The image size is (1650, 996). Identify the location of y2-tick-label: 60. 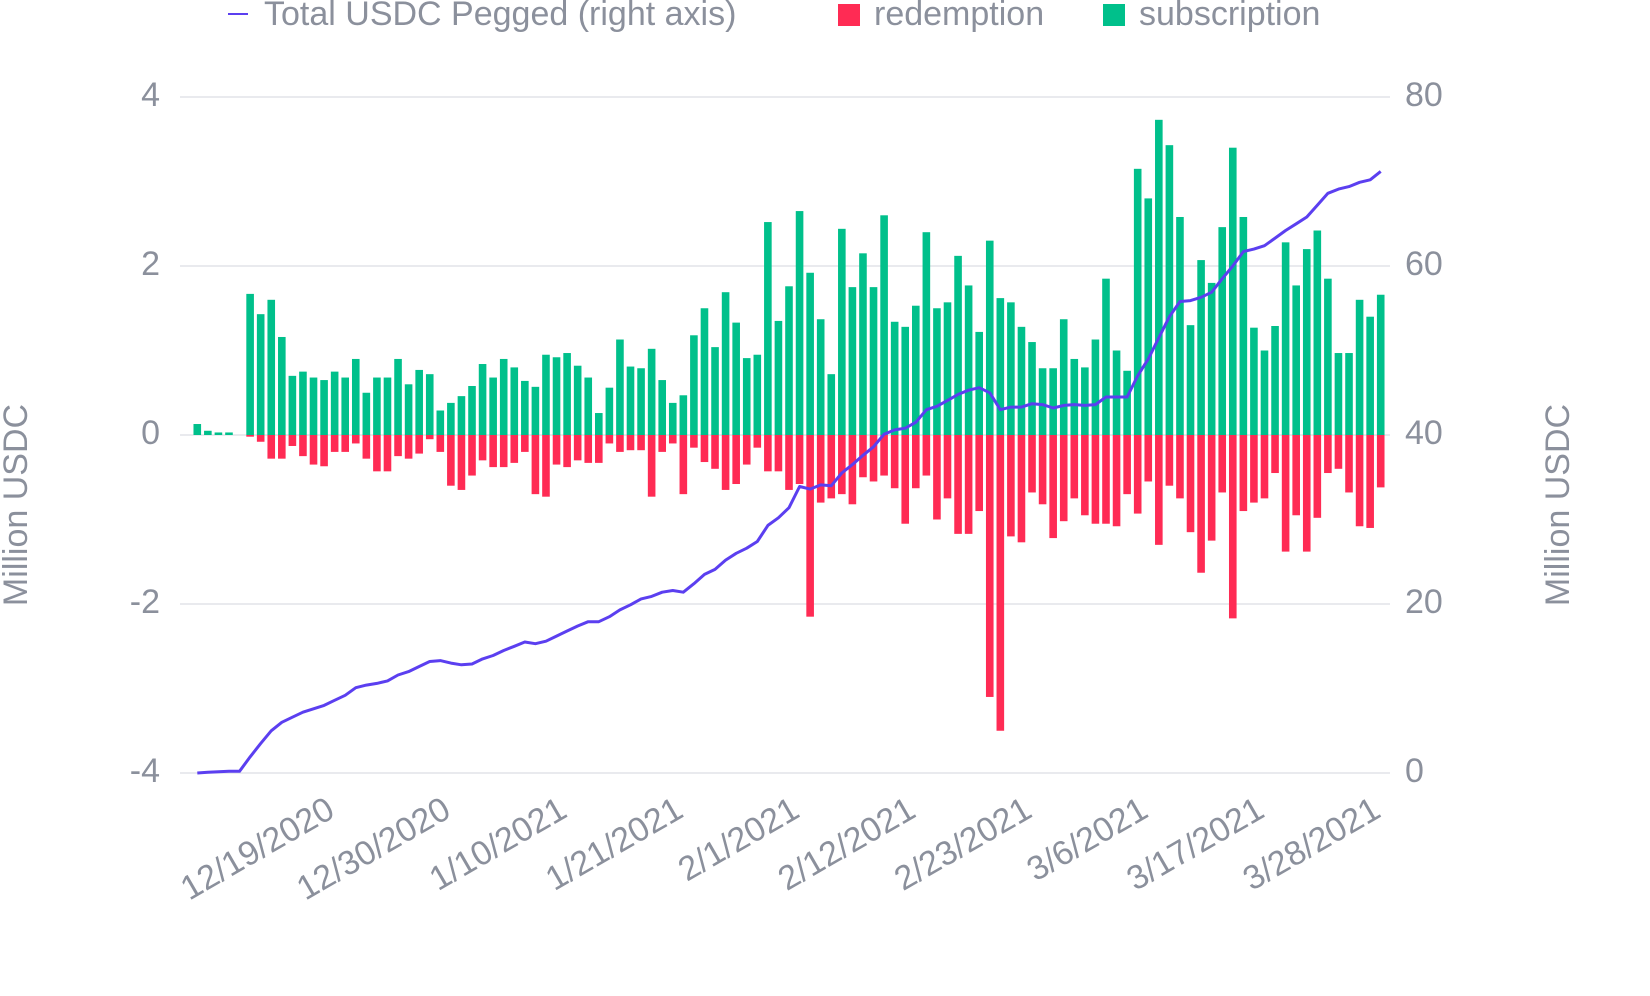
(1424, 264).